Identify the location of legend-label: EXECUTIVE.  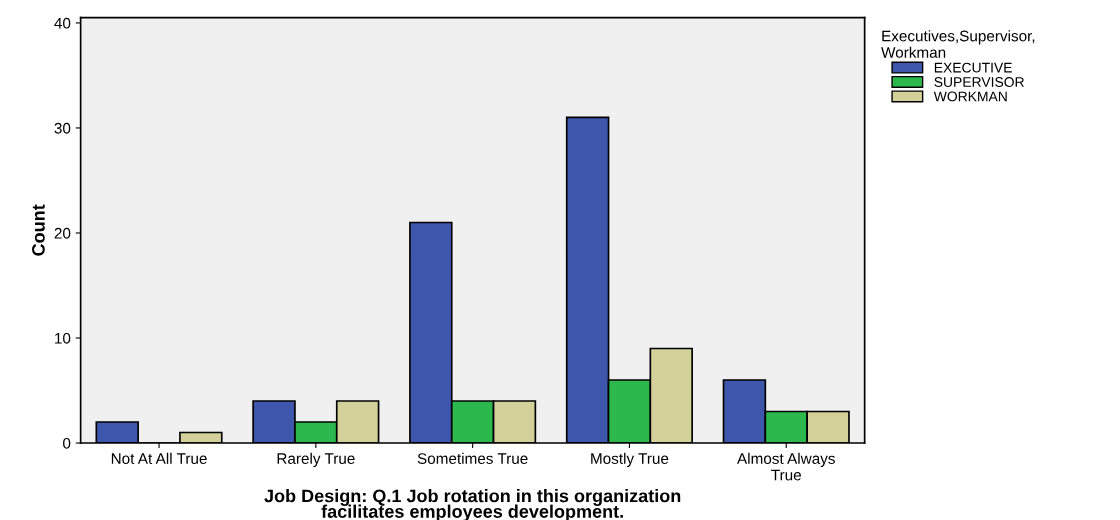
(973, 67).